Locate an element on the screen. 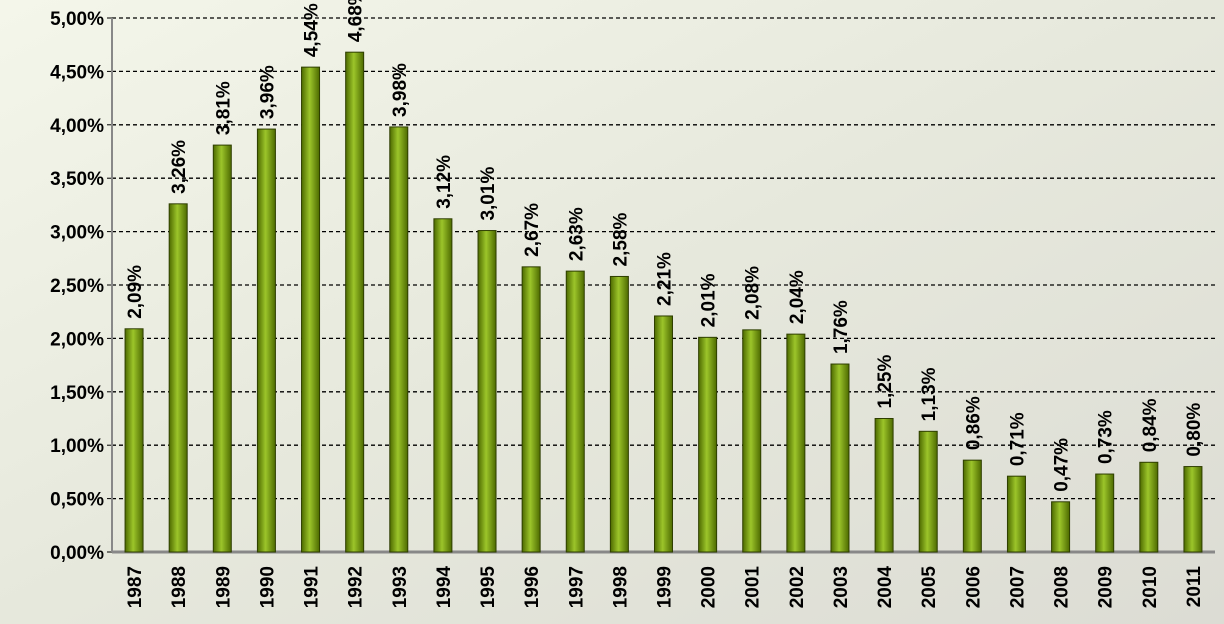 The image size is (1224, 624). x-tick-label: 1988 is located at coordinates (179, 587).